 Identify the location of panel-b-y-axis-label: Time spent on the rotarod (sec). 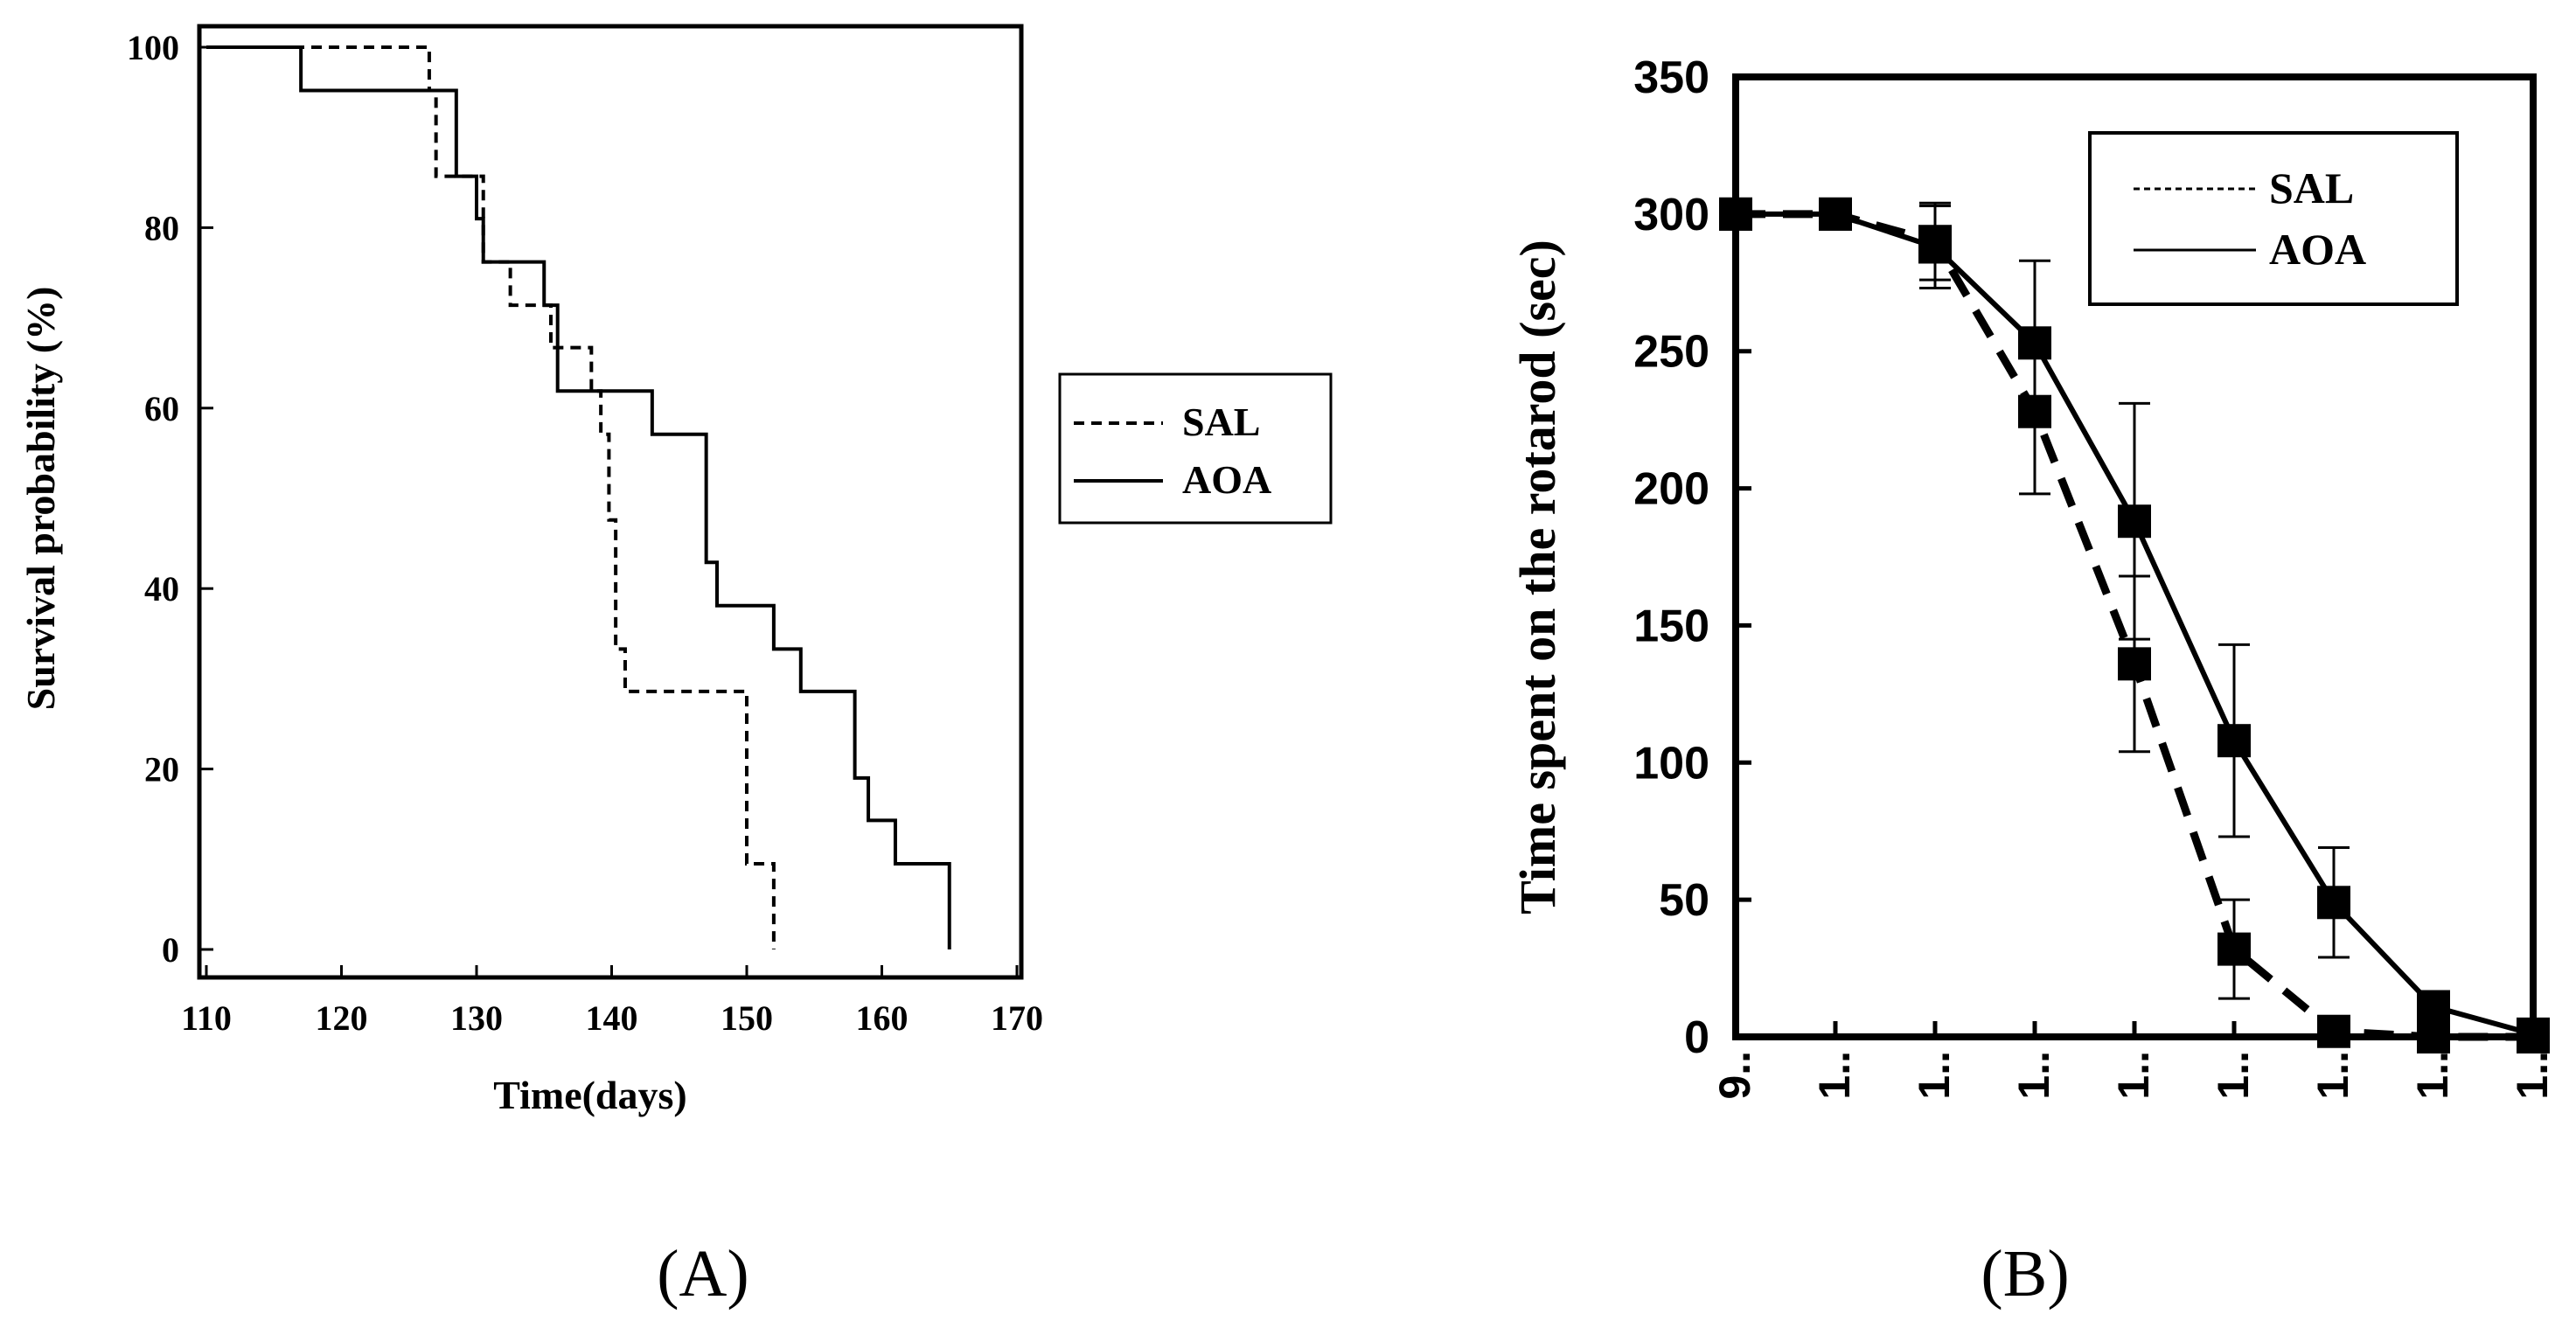
(1537, 577).